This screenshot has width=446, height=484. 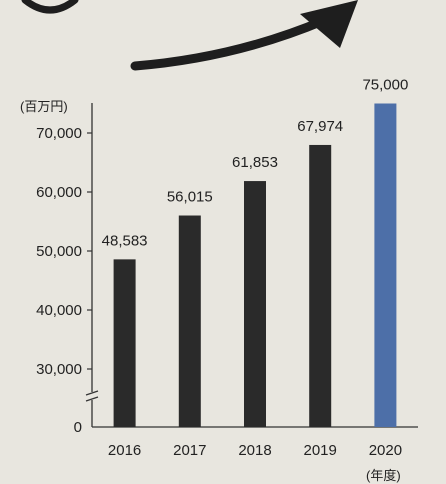 What do you see at coordinates (385, 85) in the screenshot?
I see `value-label-2020: 75,000` at bounding box center [385, 85].